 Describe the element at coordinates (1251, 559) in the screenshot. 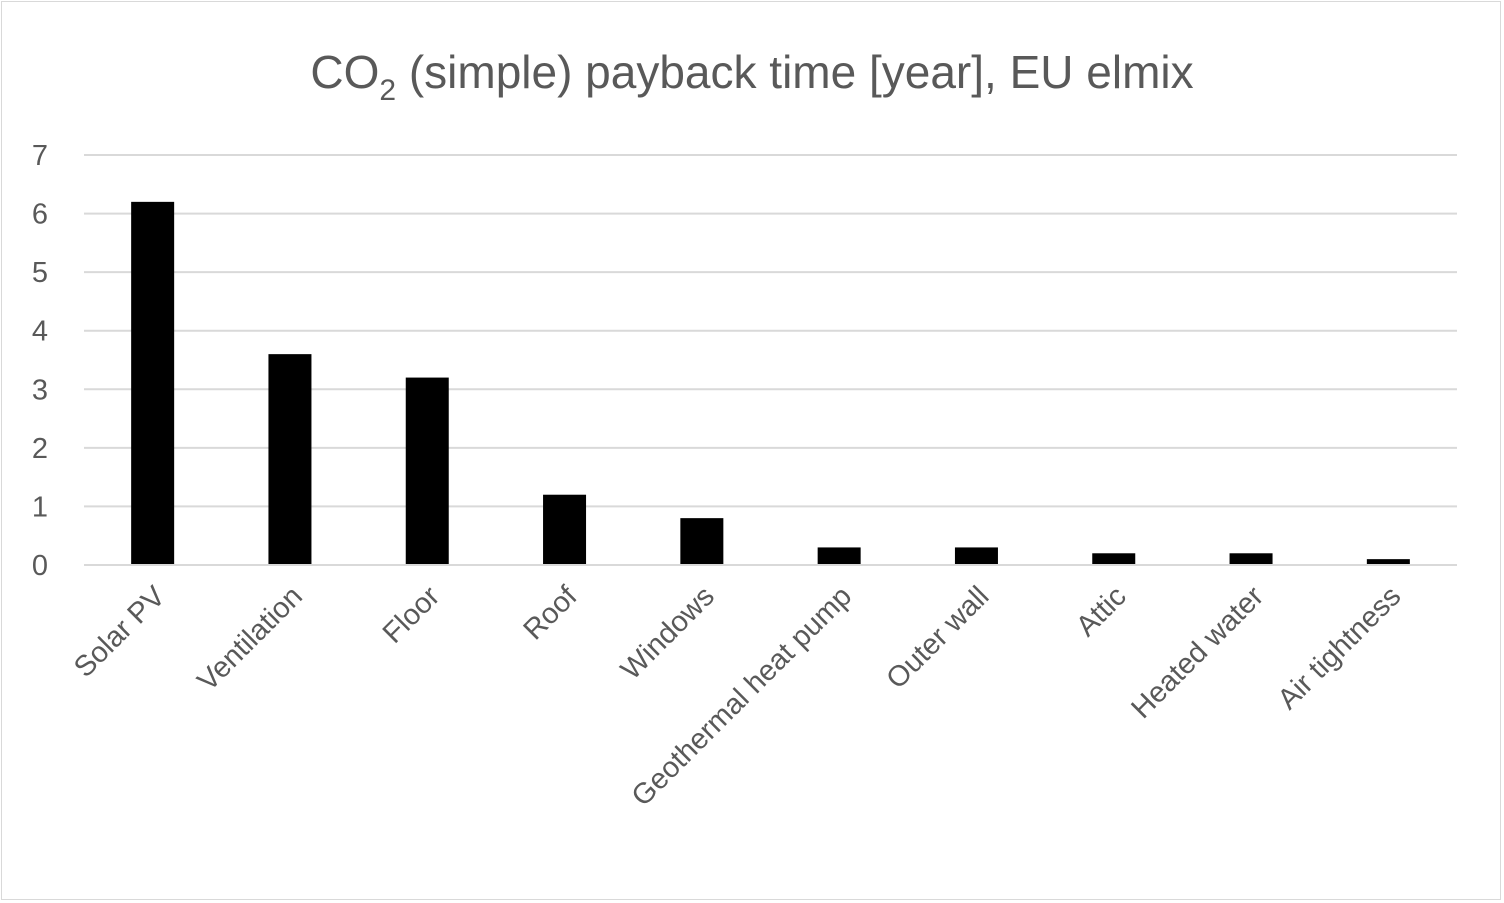

I see `bar-heated-water` at that location.